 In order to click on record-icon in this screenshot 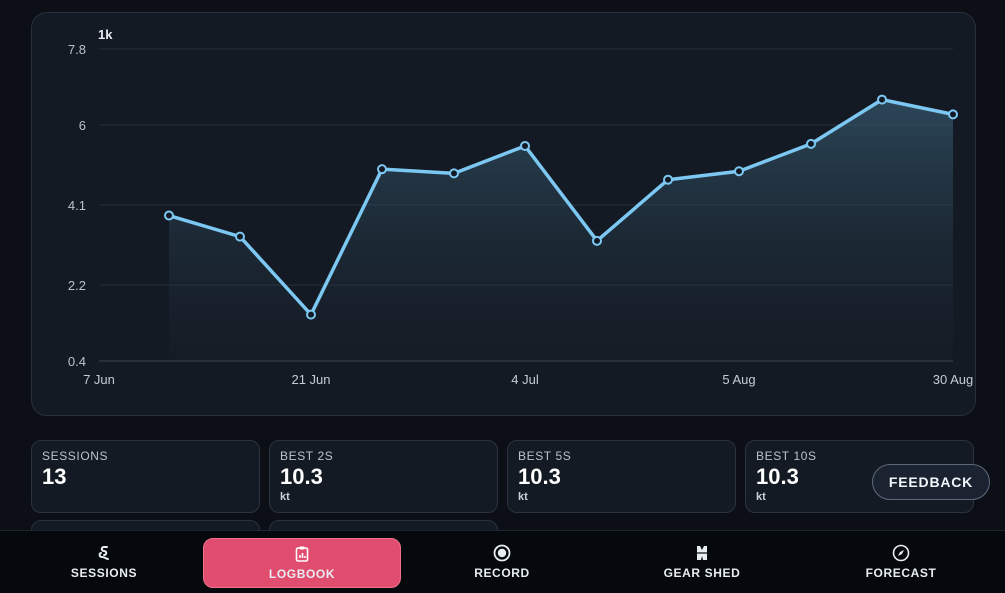, I will do `click(502, 553)`.